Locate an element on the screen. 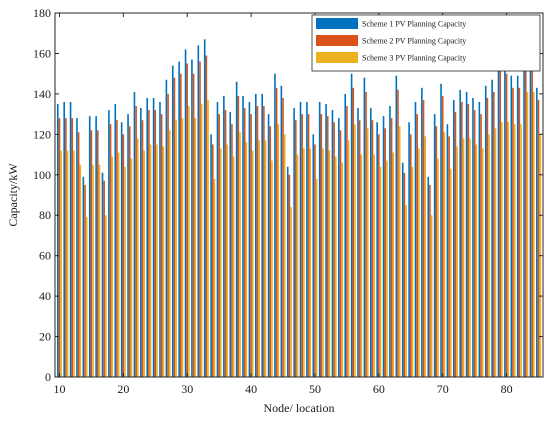 This screenshot has width=550, height=423. legend-label-series2: Scheme 2 PV Planning Capacity is located at coordinates (414, 41).